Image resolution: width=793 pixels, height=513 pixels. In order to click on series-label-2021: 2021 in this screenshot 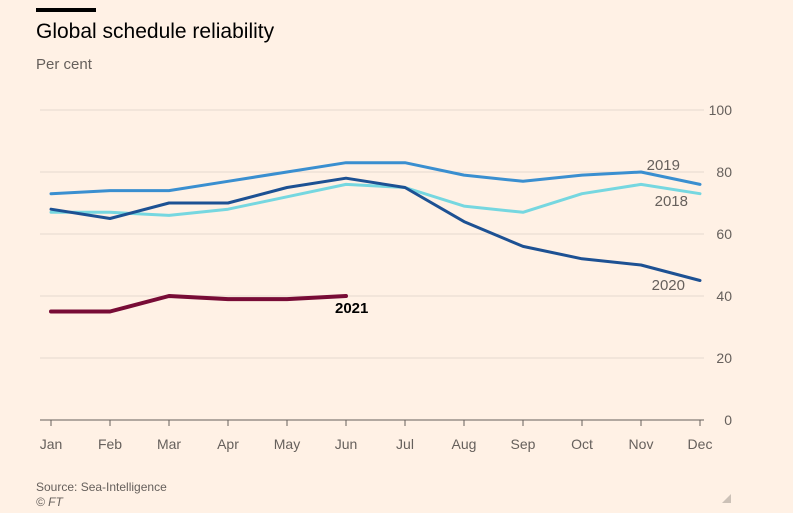, I will do `click(351, 308)`.